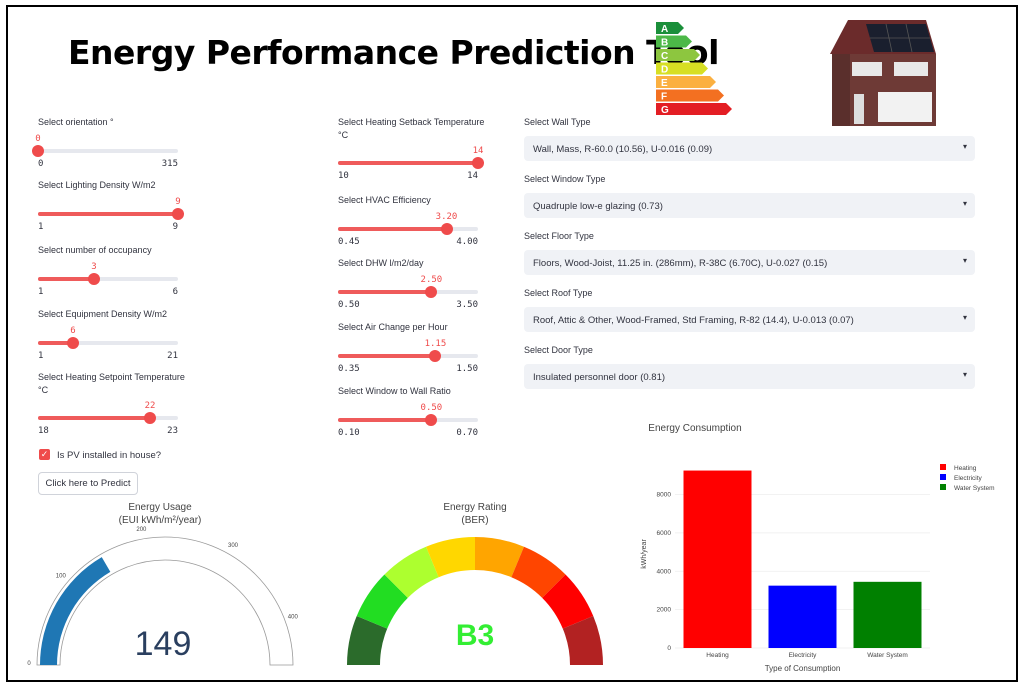 The width and height of the screenshot is (1024, 687). Describe the element at coordinates (557, 122) in the screenshot. I see `select-label-0: Select Wall Type` at that location.